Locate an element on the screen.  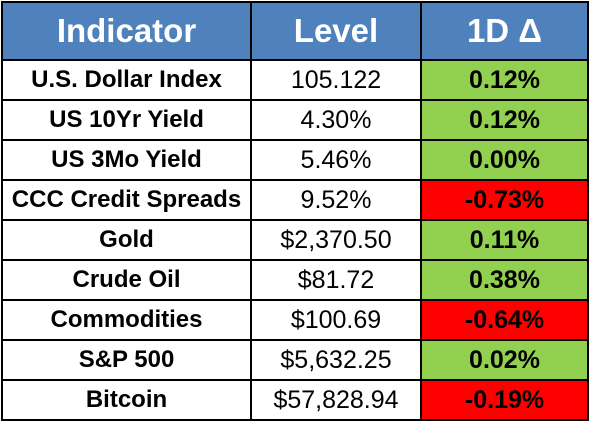
indicator-change: -0.19% is located at coordinates (504, 400).